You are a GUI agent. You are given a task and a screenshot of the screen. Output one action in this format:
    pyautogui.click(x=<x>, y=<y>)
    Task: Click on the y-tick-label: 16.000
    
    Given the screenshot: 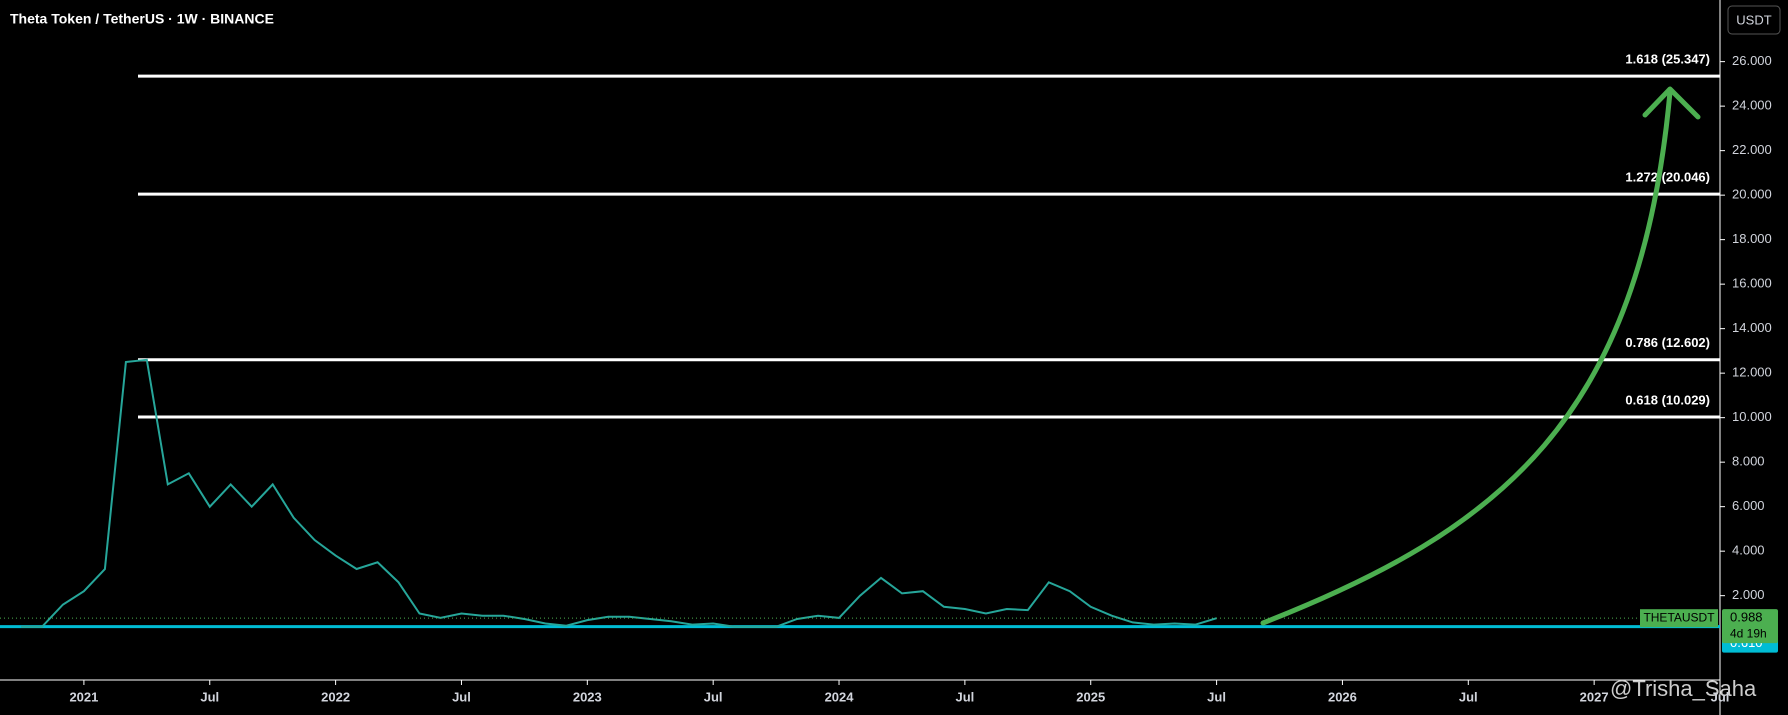 What is the action you would take?
    pyautogui.click(x=1752, y=283)
    